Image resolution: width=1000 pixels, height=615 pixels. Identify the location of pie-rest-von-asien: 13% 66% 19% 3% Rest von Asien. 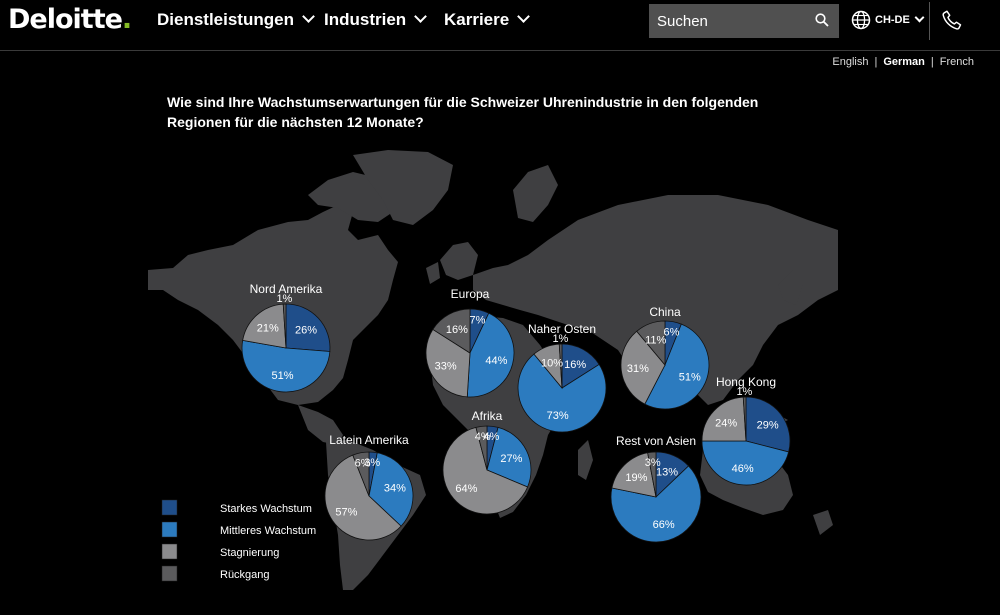
(656, 488).